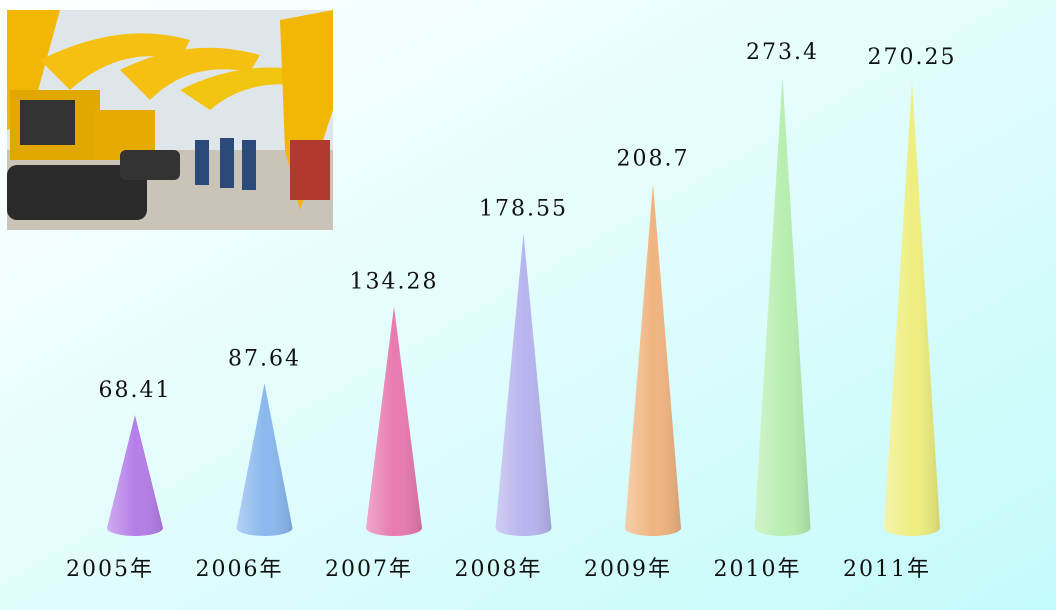 Image resolution: width=1056 pixels, height=610 pixels. What do you see at coordinates (653, 159) in the screenshot?
I see `value-label: 208.7` at bounding box center [653, 159].